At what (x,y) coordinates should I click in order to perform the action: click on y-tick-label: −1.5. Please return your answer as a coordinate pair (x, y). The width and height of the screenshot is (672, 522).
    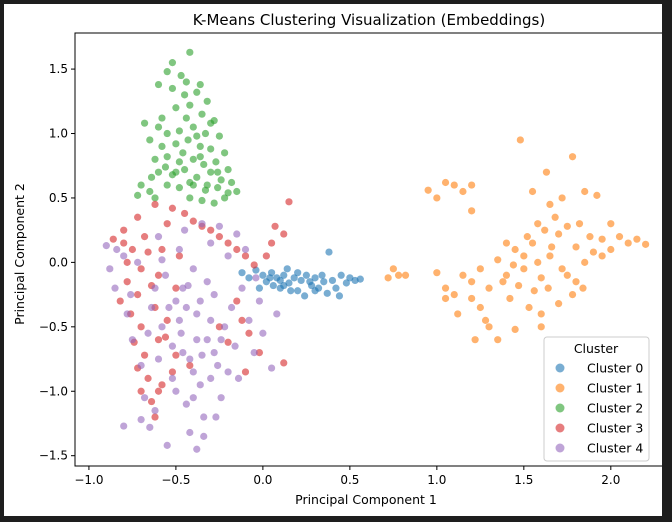
    Looking at the image, I should click on (53, 456).